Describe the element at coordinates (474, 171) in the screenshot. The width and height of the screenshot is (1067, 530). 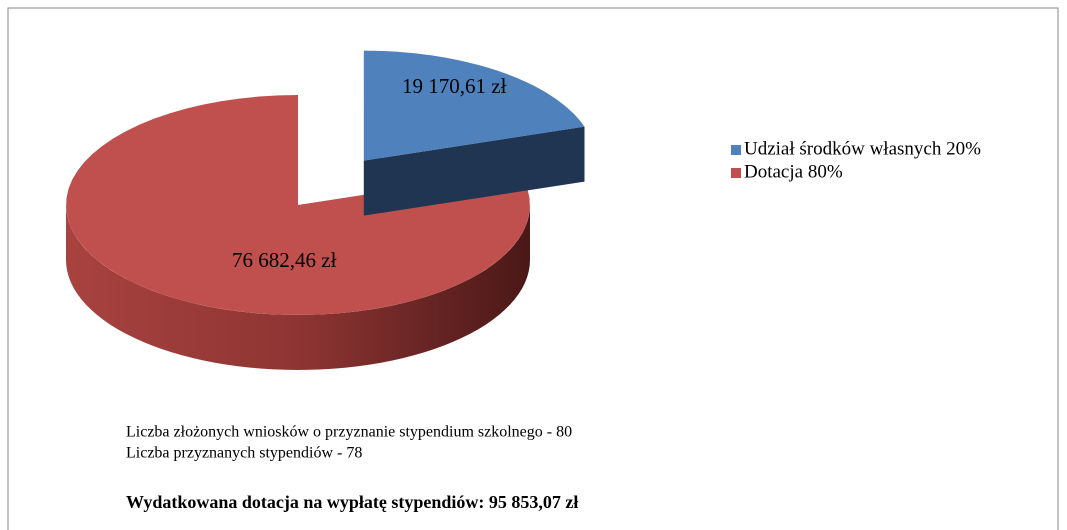
I see `slice-face` at that location.